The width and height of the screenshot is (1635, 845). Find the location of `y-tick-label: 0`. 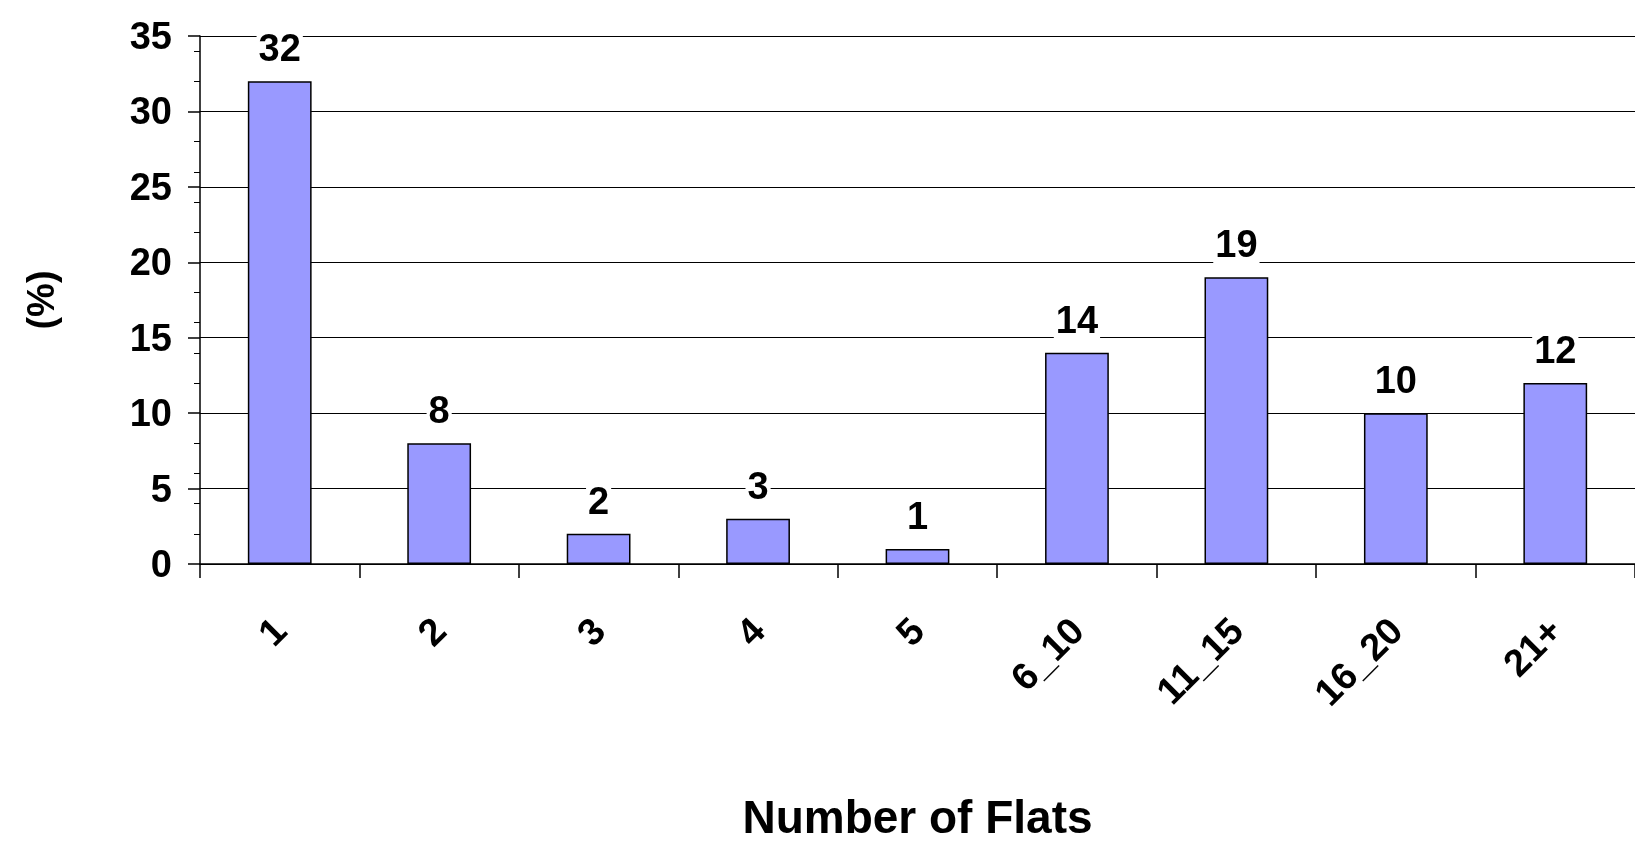

y-tick-label: 0 is located at coordinates (161, 564).